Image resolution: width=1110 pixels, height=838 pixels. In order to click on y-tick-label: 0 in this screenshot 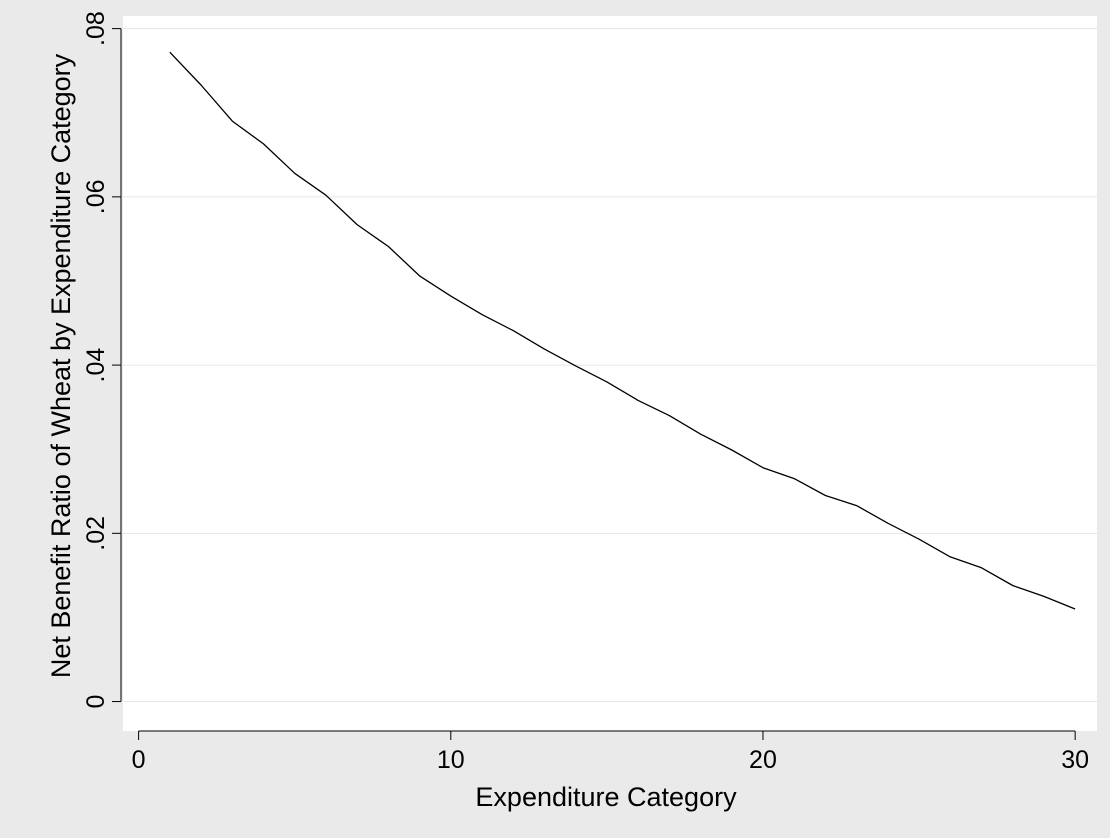, I will do `click(96, 702)`.